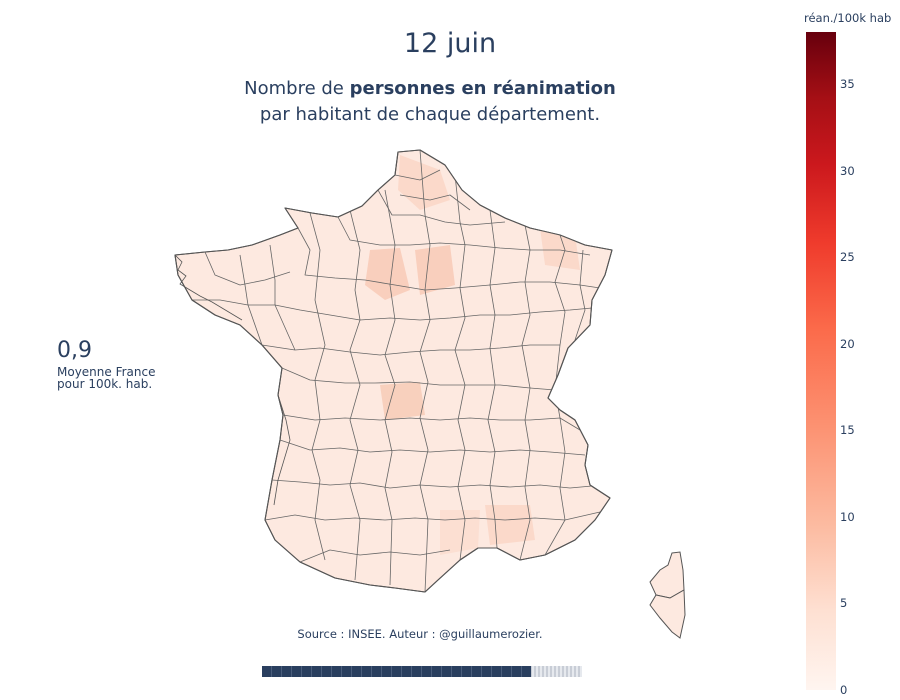  What do you see at coordinates (106, 372) in the screenshot?
I see `average-label-line1: Moyenne France` at bounding box center [106, 372].